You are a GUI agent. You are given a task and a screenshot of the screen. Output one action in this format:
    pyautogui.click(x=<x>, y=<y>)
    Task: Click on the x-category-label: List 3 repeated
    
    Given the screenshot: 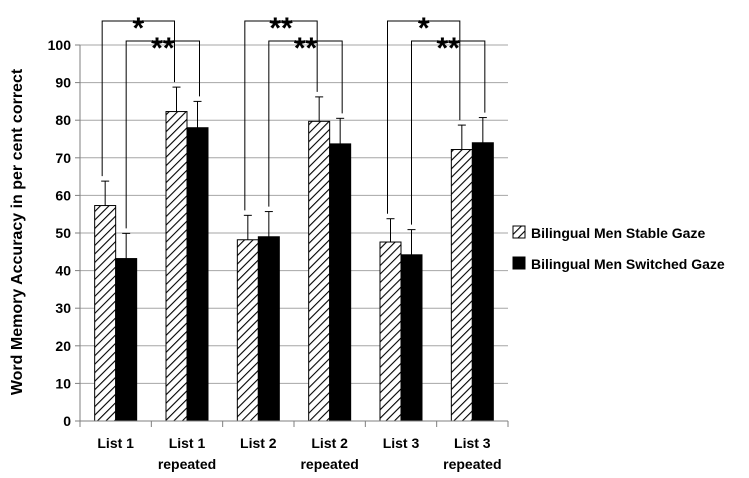 What is the action you would take?
    pyautogui.click(x=472, y=453)
    